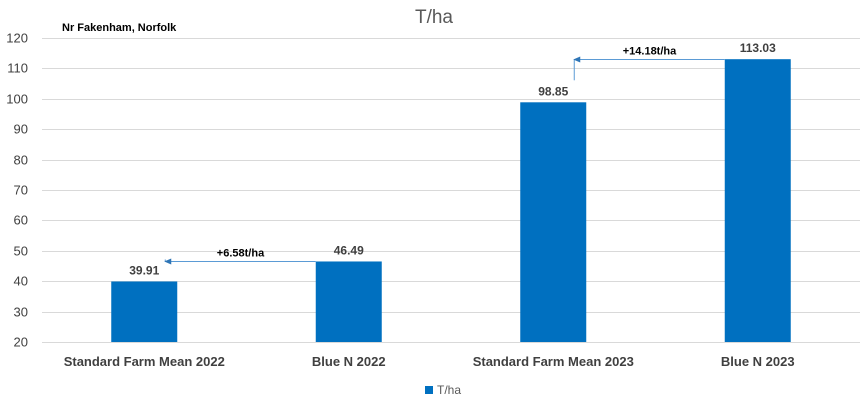 Image resolution: width=868 pixels, height=399 pixels. What do you see at coordinates (650, 52) in the screenshot?
I see `annotation-label: +14.18t/ha` at bounding box center [650, 52].